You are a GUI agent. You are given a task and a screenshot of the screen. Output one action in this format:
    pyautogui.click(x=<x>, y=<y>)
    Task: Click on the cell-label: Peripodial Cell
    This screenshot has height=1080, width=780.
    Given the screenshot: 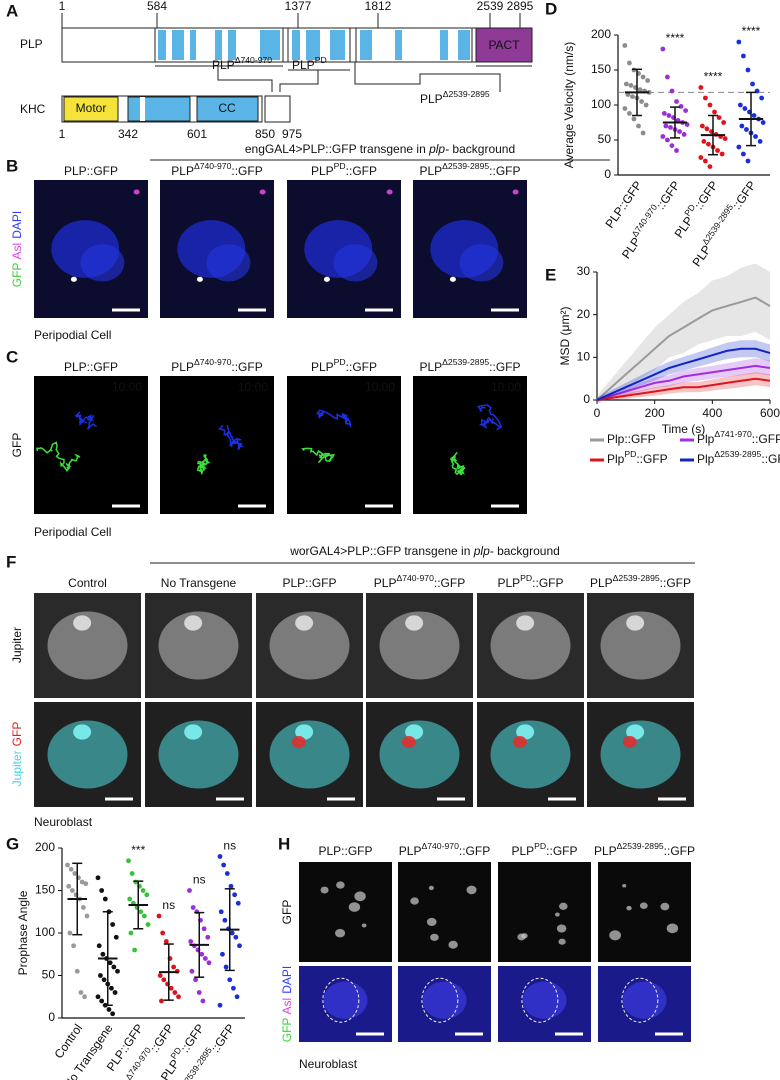 What is the action you would take?
    pyautogui.click(x=72, y=532)
    